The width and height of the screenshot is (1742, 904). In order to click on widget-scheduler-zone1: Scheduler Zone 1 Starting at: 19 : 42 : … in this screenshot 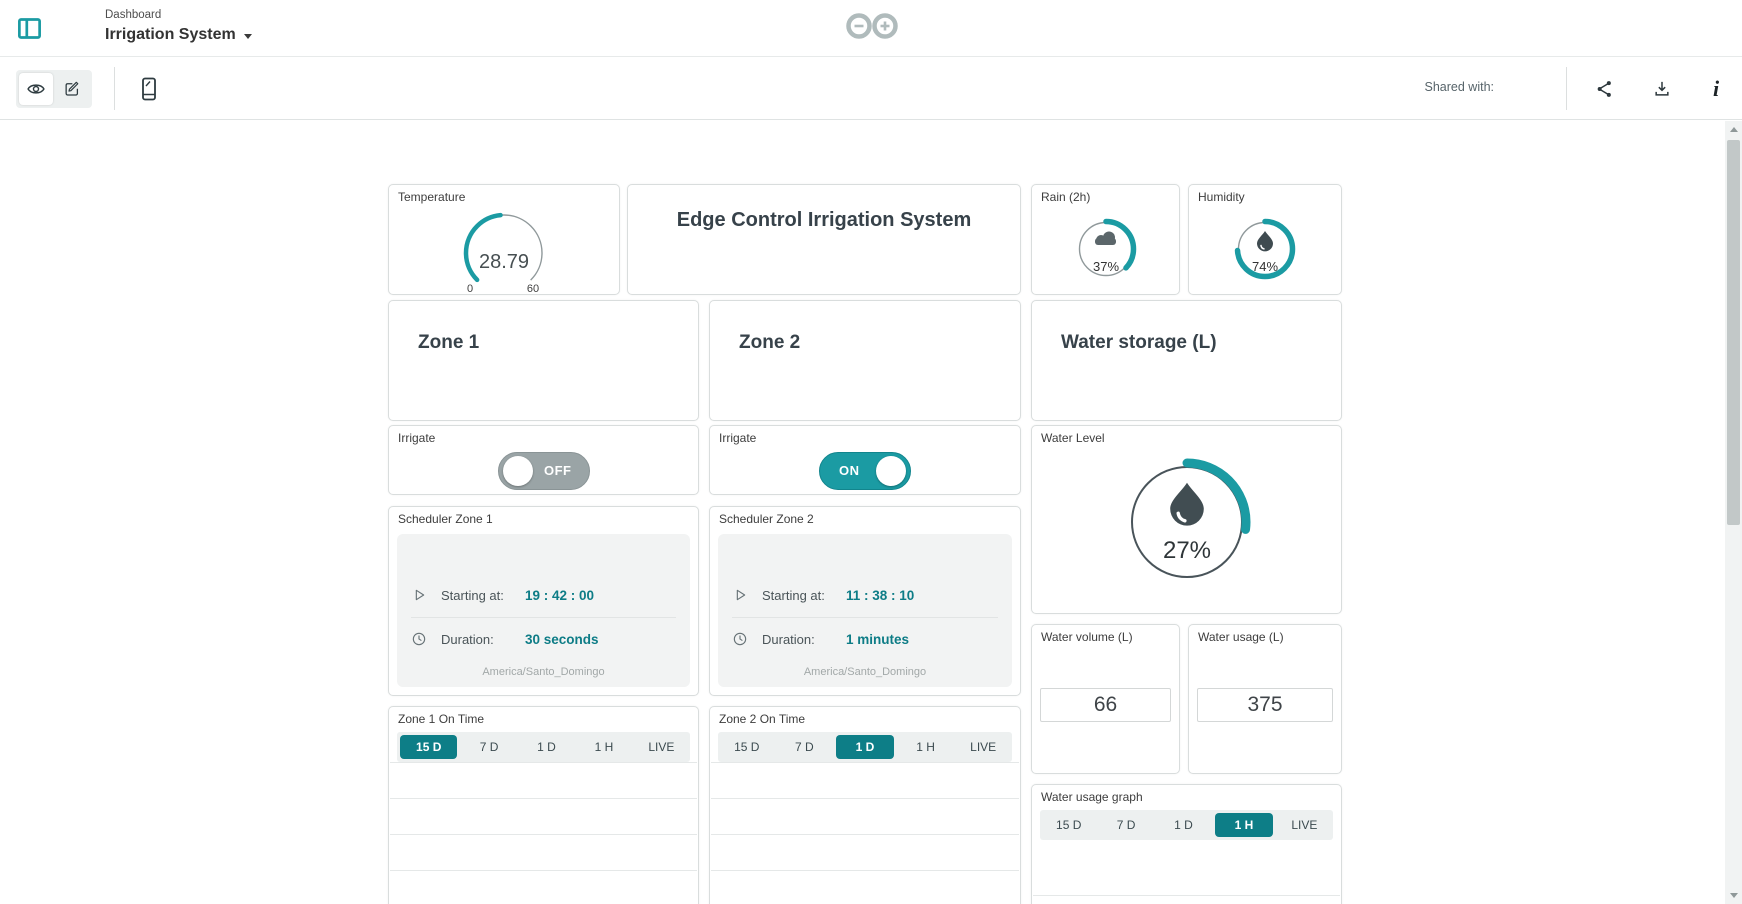, I will do `click(543, 601)`.